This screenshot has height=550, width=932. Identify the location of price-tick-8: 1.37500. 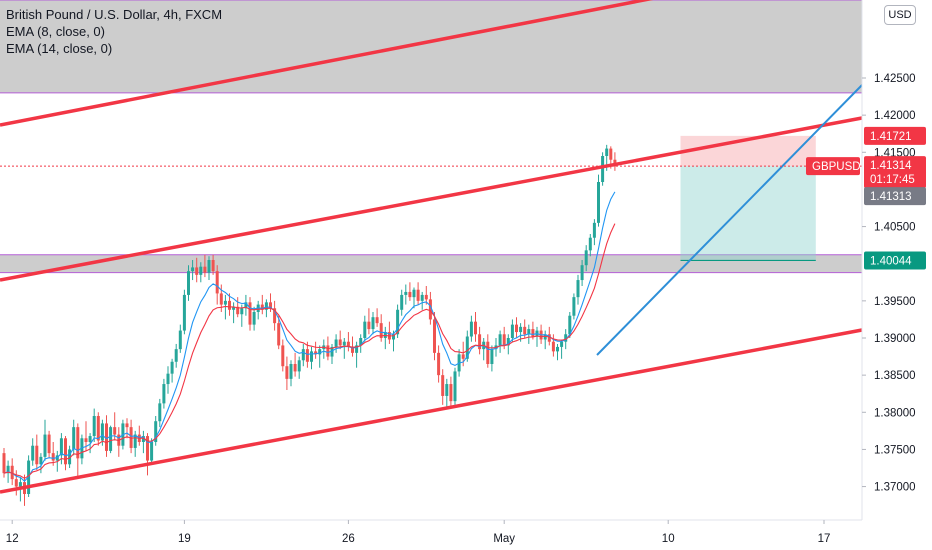
(895, 450).